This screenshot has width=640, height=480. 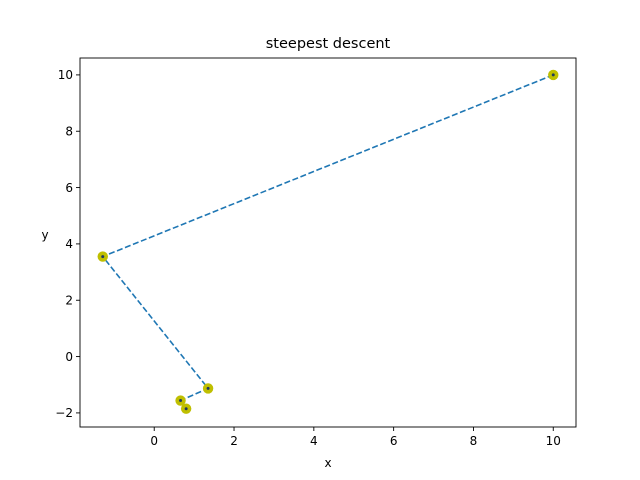 I want to click on y-tick-label: 8, so click(x=69, y=132).